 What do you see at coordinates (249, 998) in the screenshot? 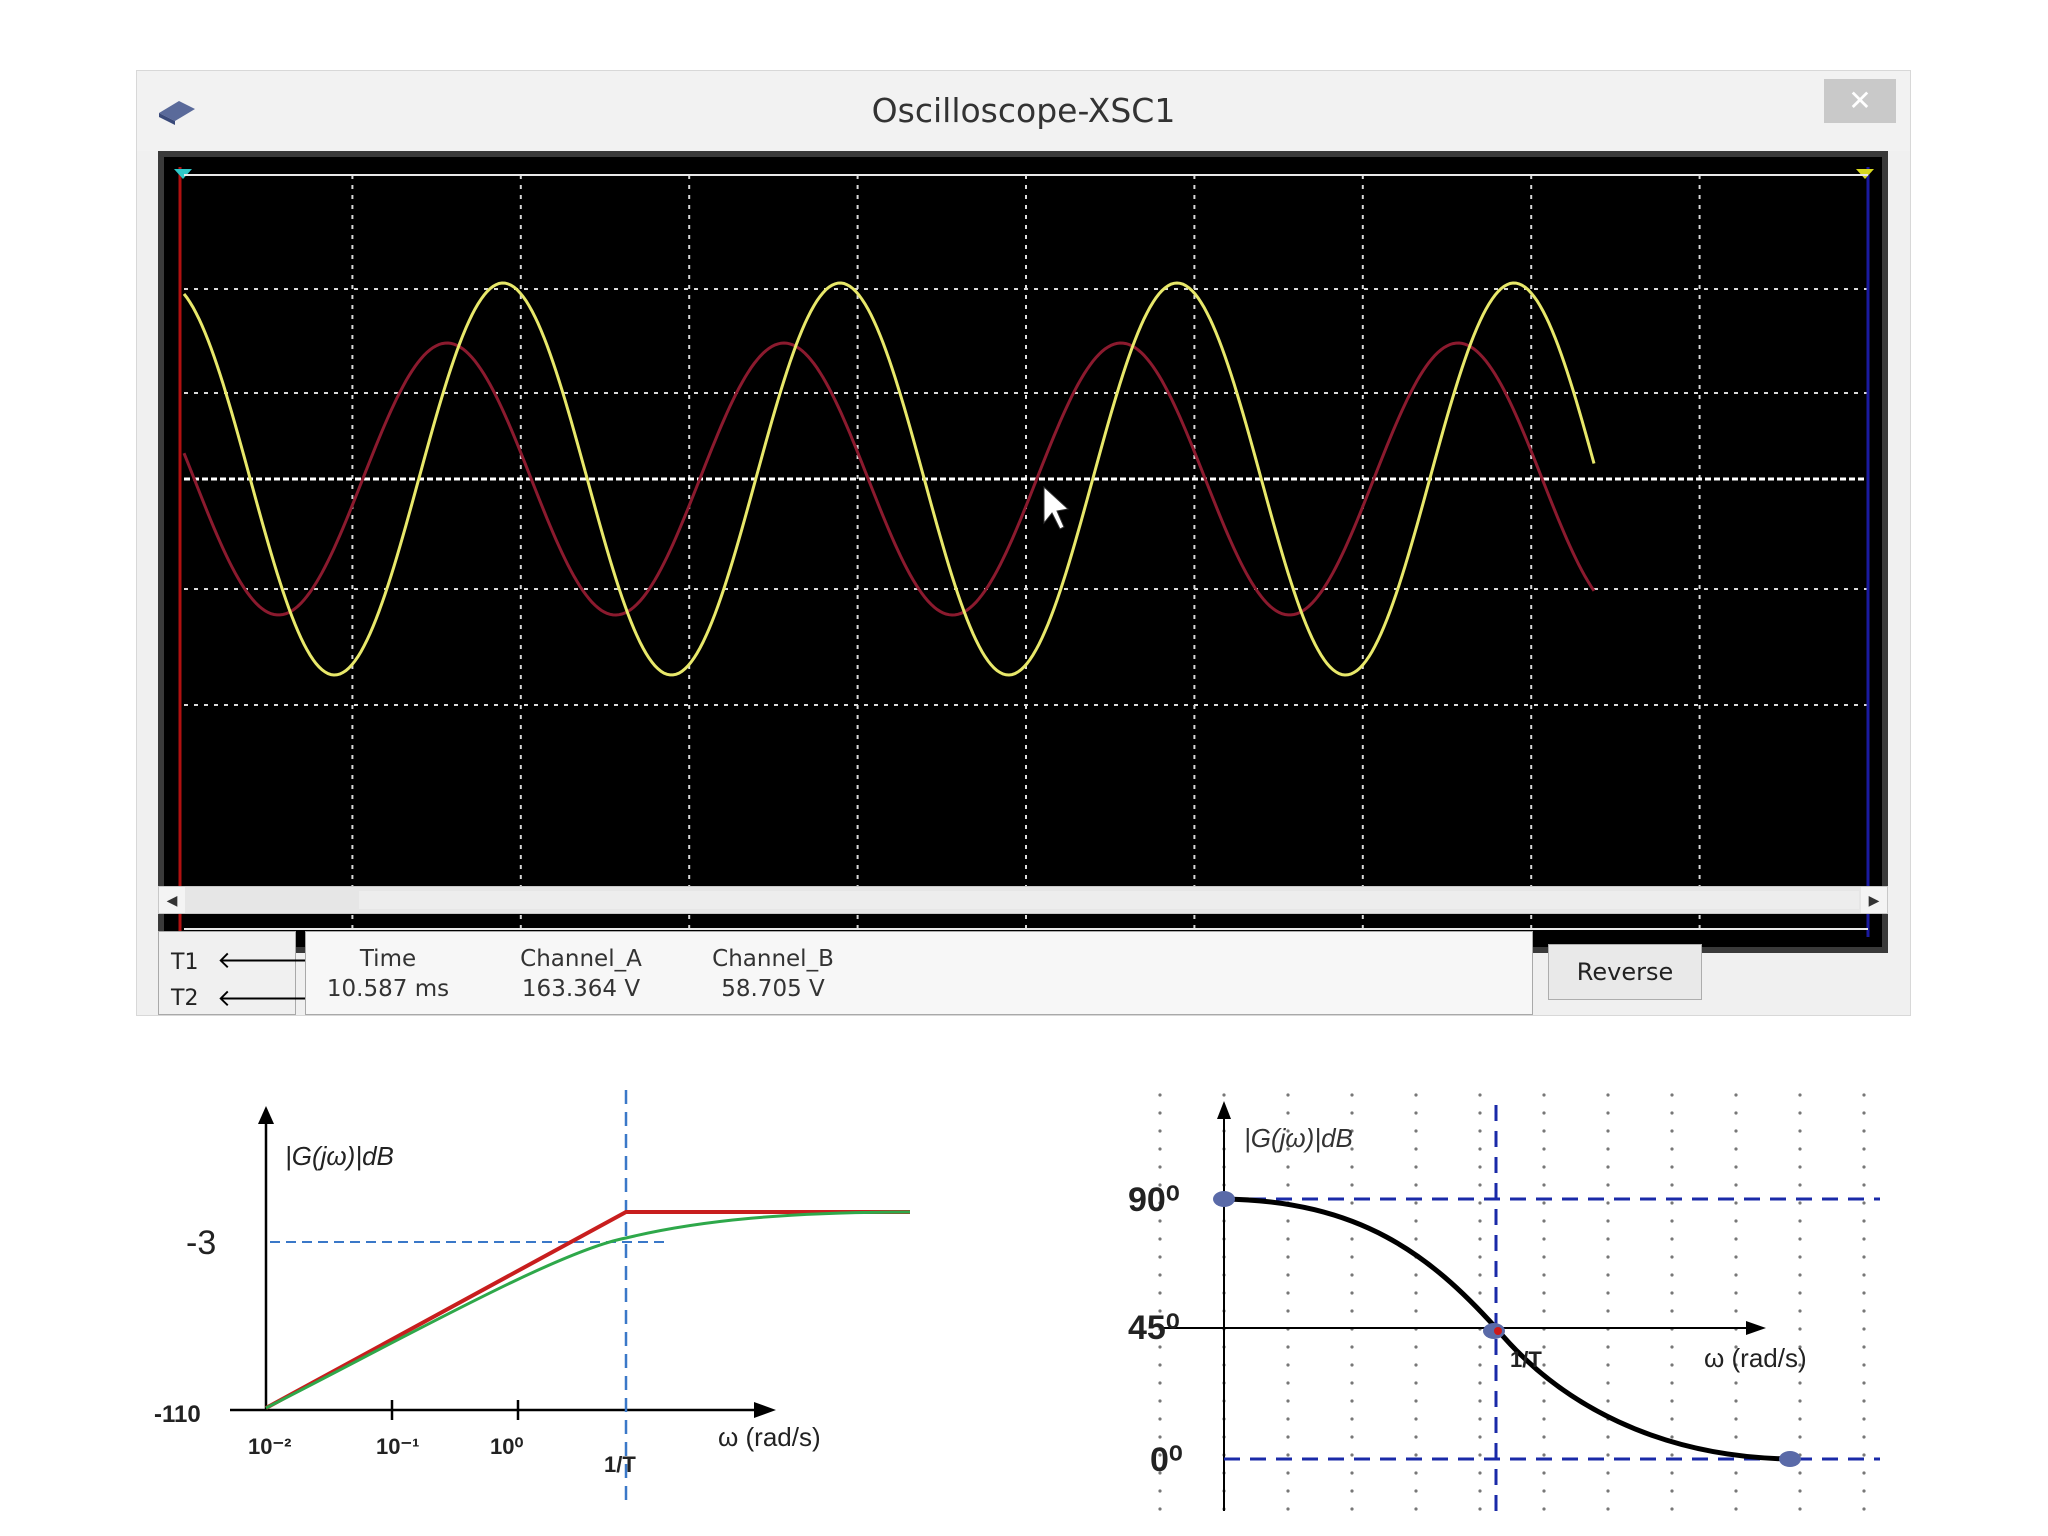
I see `t2-left-arrow-icon: 🡐` at bounding box center [249, 998].